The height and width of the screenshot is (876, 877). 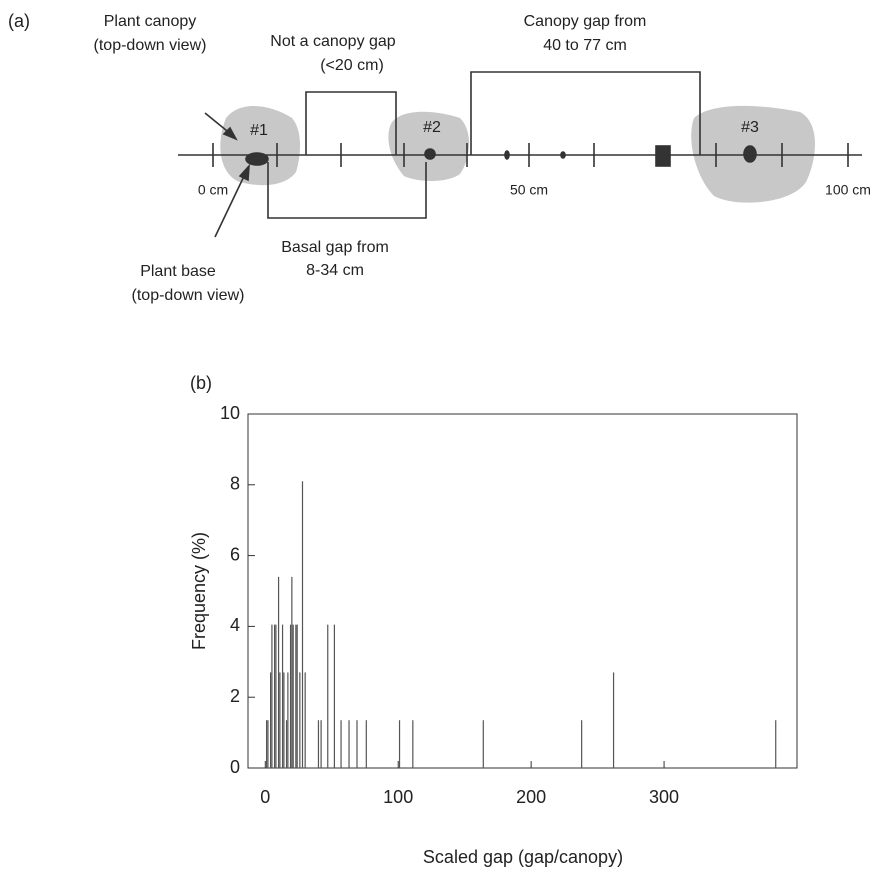 I want to click on scale-label: 100 cm, so click(x=848, y=190).